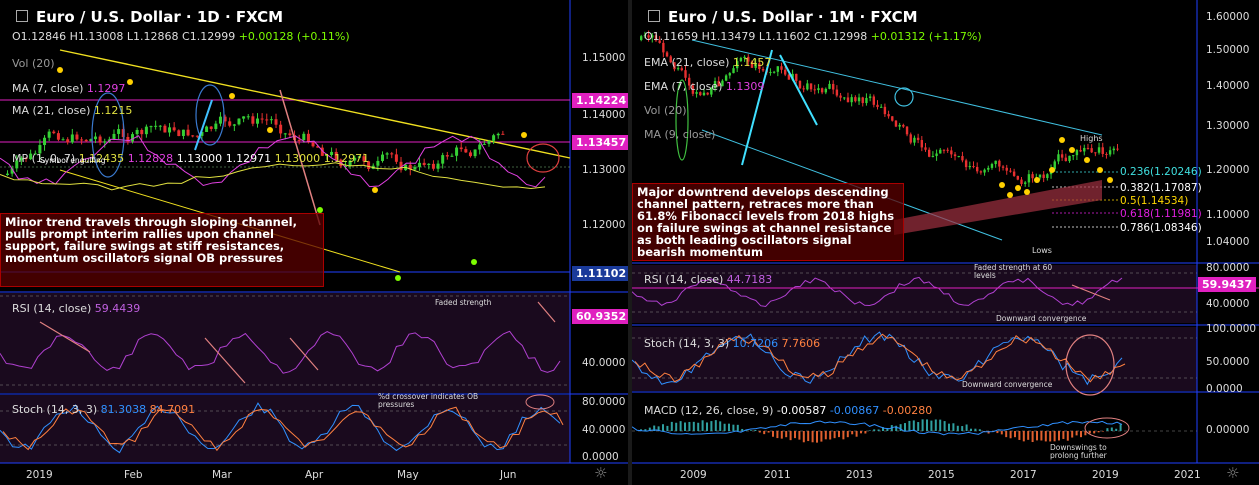 The image size is (1259, 485). Describe the element at coordinates (149, 17) in the screenshot. I see `daily-chart-title: Euro / U.S. Dollar · 1D · FXCM` at that location.